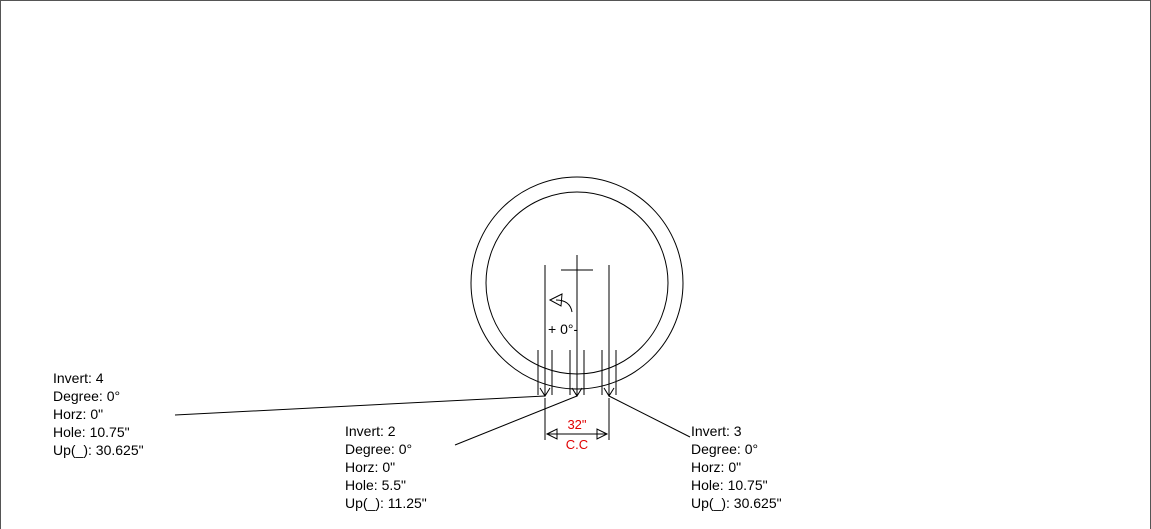 The width and height of the screenshot is (1151, 529). What do you see at coordinates (370, 431) in the screenshot?
I see `invert-line: Invert: 2` at bounding box center [370, 431].